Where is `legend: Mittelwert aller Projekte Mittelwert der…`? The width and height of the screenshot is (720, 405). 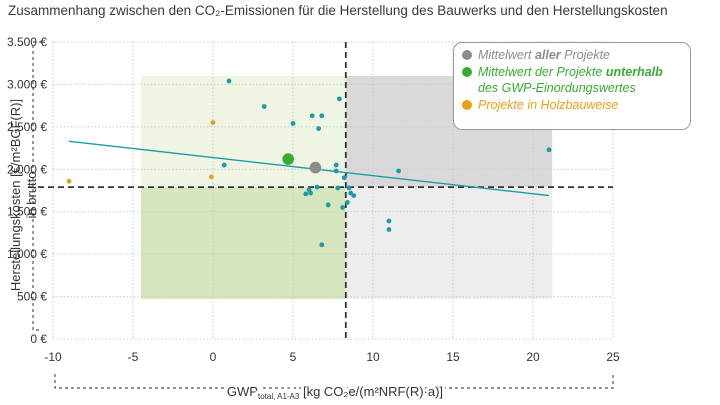 legend: Mittelwert aller Projekte Mittelwert der… is located at coordinates (572, 86).